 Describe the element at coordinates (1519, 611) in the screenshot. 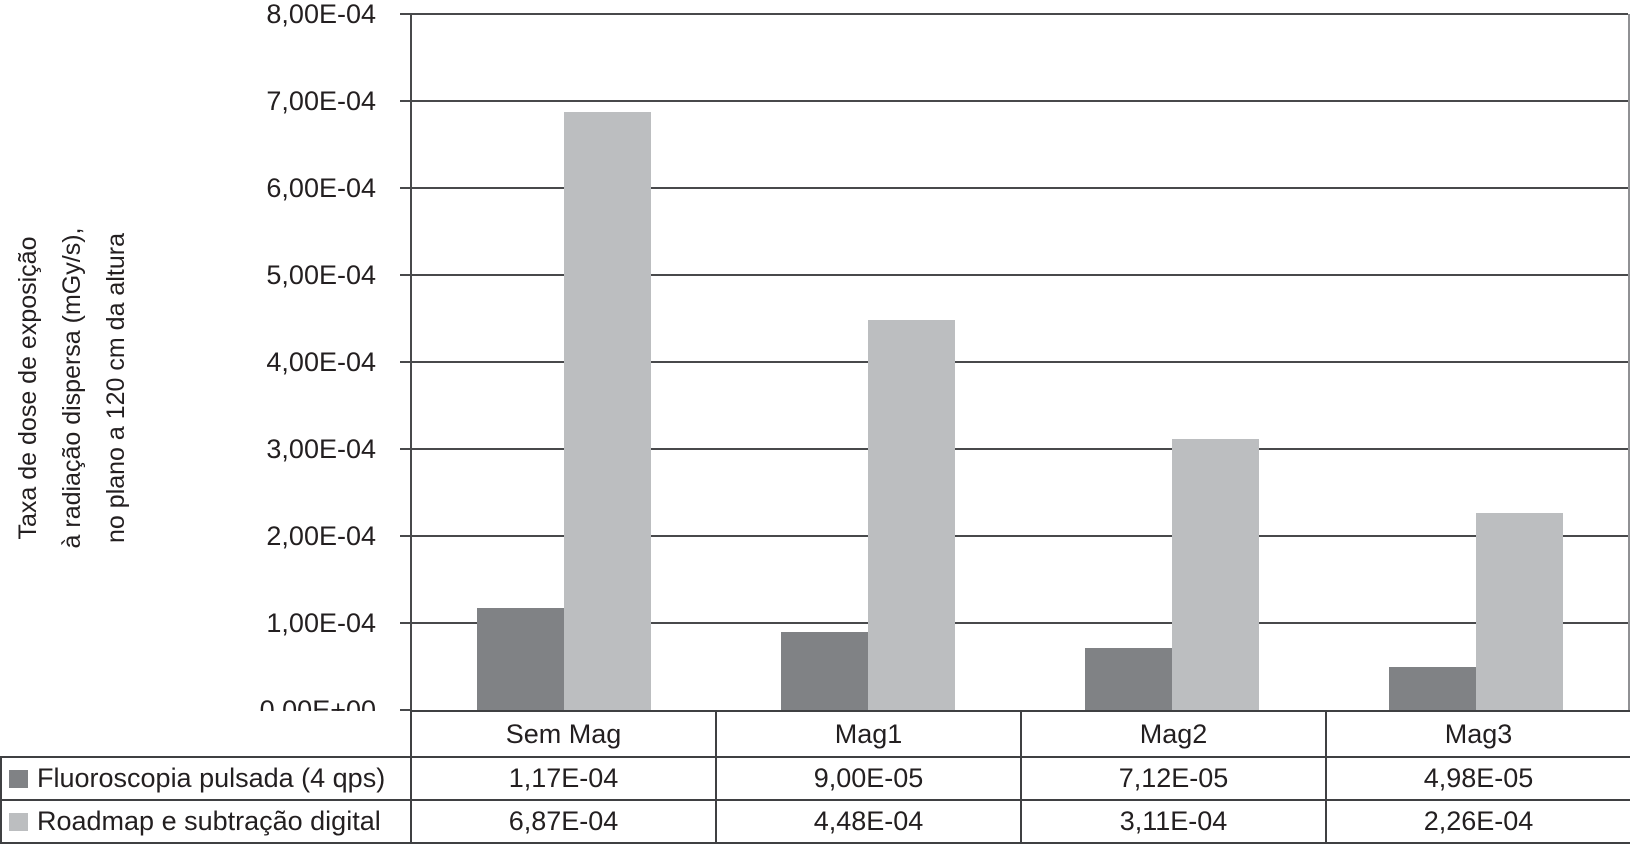

I see `bar-series2-mag3` at that location.